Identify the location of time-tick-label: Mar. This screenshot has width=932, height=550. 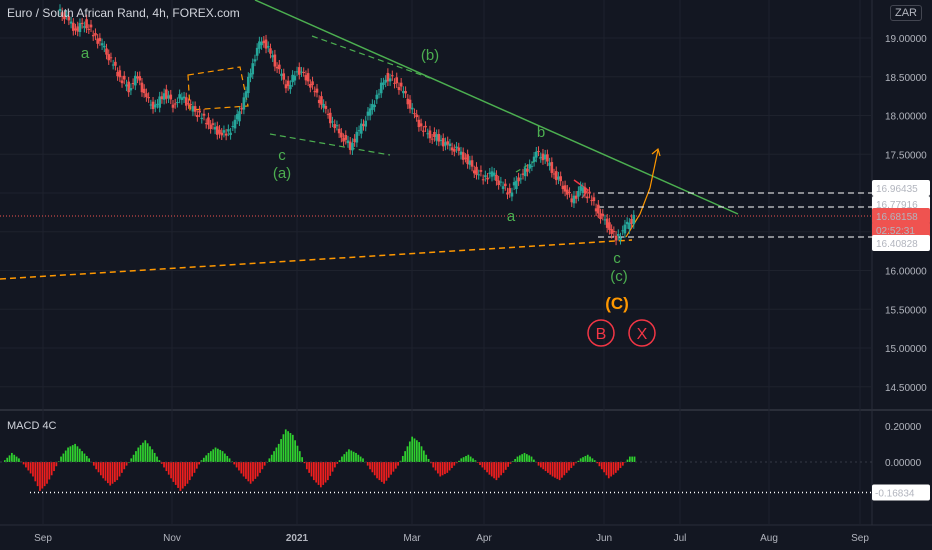
(412, 538).